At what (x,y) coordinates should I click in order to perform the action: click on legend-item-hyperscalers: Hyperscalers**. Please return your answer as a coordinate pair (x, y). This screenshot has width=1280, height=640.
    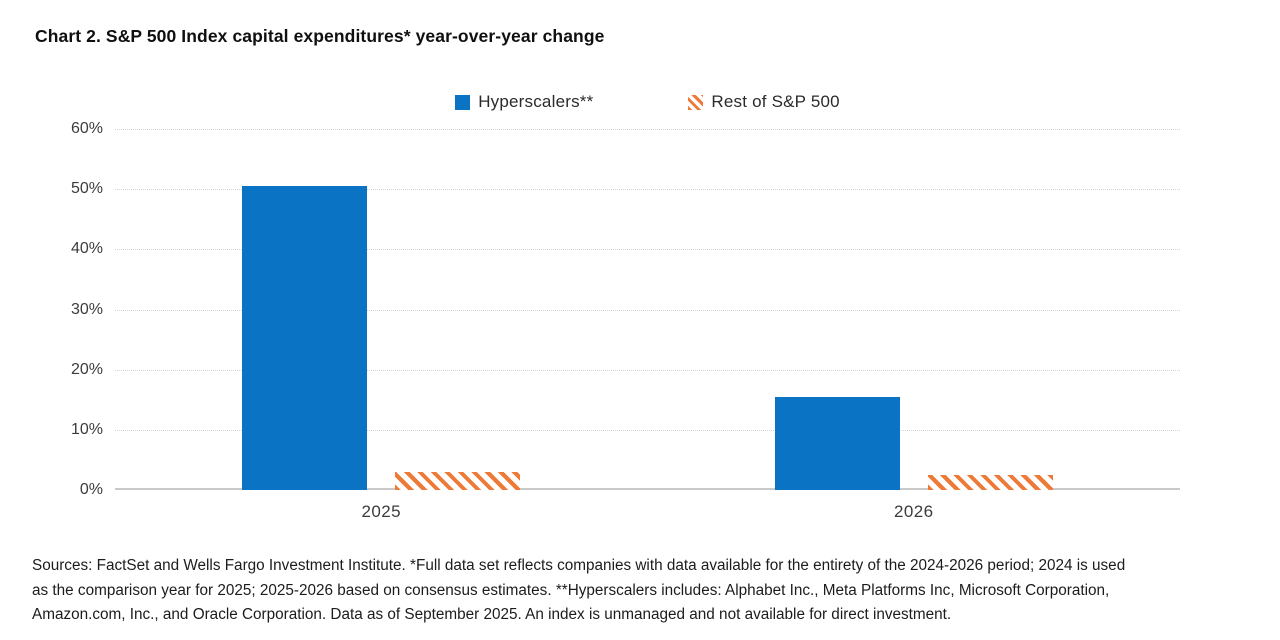
    Looking at the image, I should click on (524, 102).